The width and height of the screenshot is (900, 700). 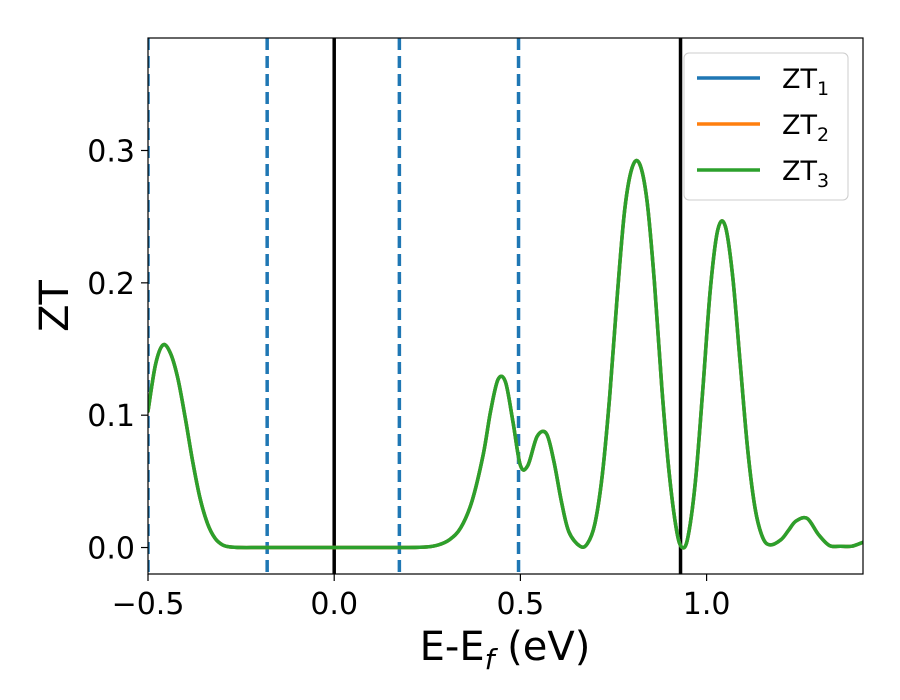 I want to click on legend-label-2: ZT2, so click(x=805, y=128).